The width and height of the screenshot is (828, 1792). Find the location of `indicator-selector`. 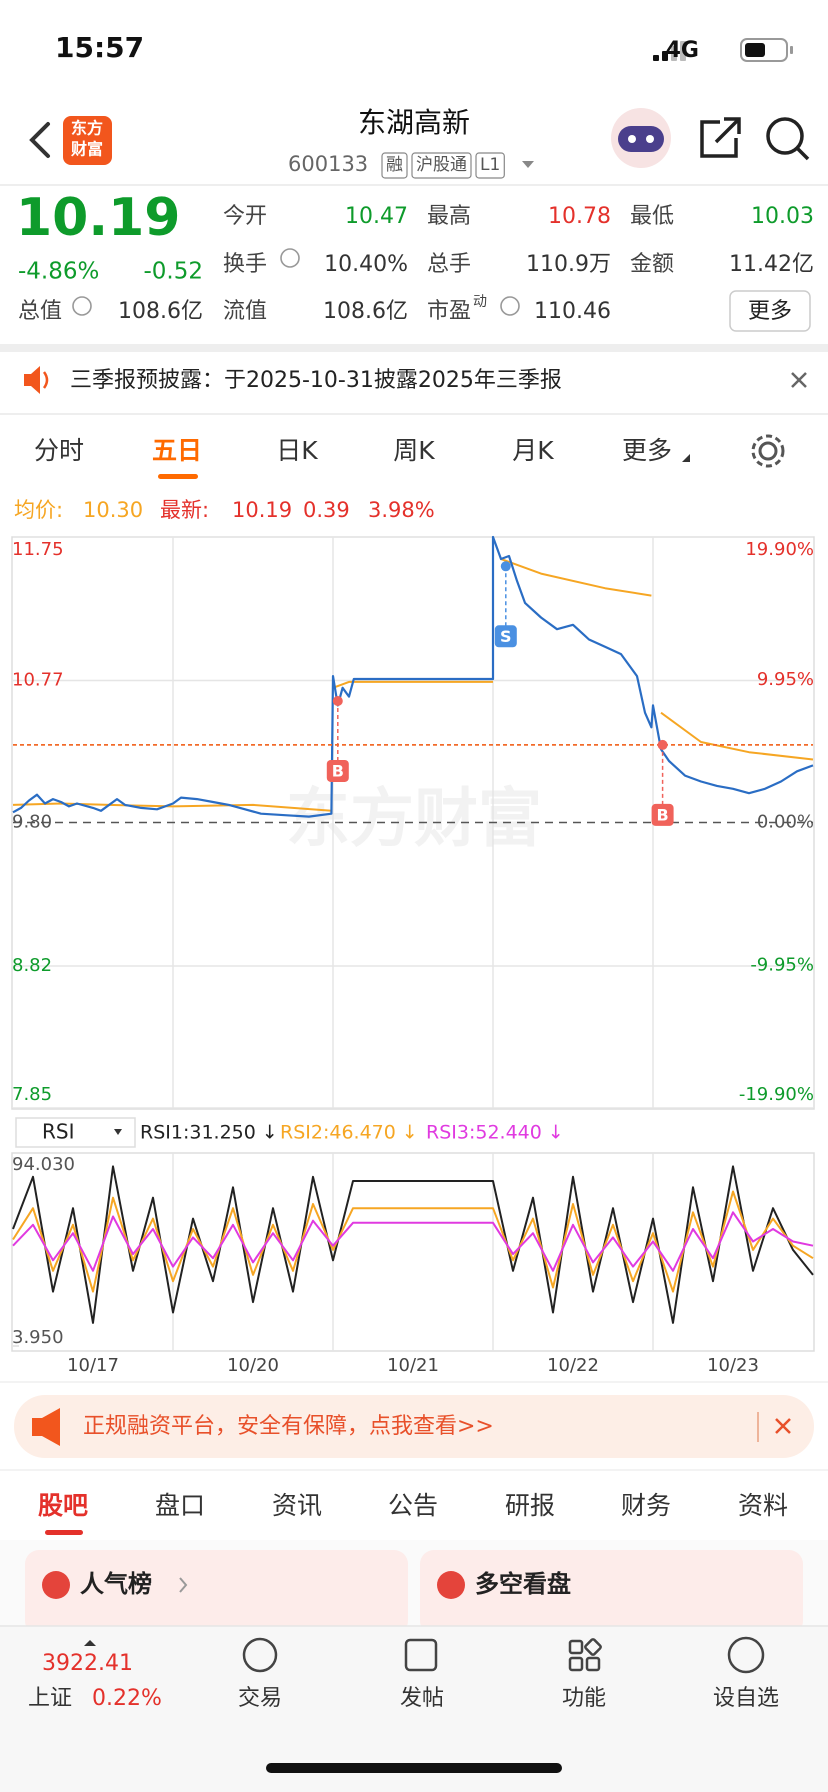

indicator-selector is located at coordinates (75, 1132).